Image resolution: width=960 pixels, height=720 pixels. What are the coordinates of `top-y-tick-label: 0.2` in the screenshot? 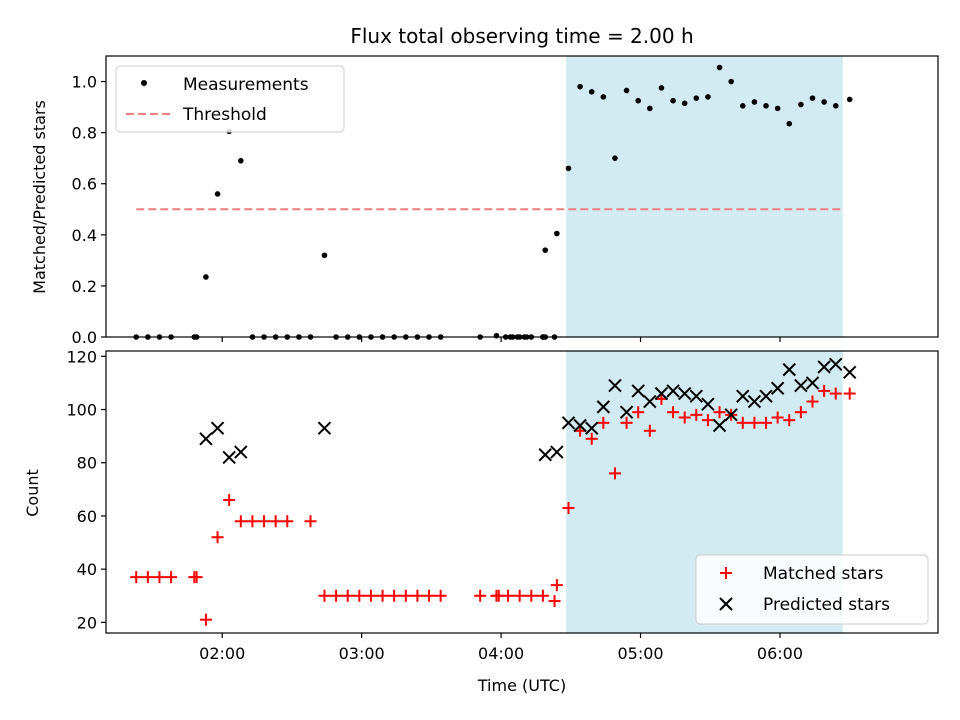 It's located at (84, 286).